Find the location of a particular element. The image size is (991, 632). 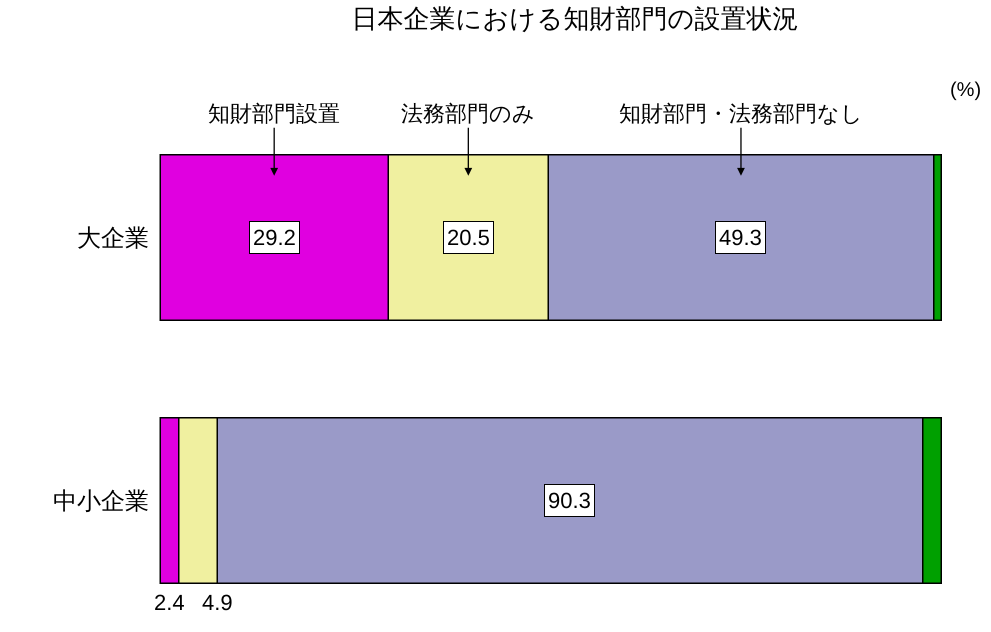

series-label: 知財部門設置 is located at coordinates (274, 113).